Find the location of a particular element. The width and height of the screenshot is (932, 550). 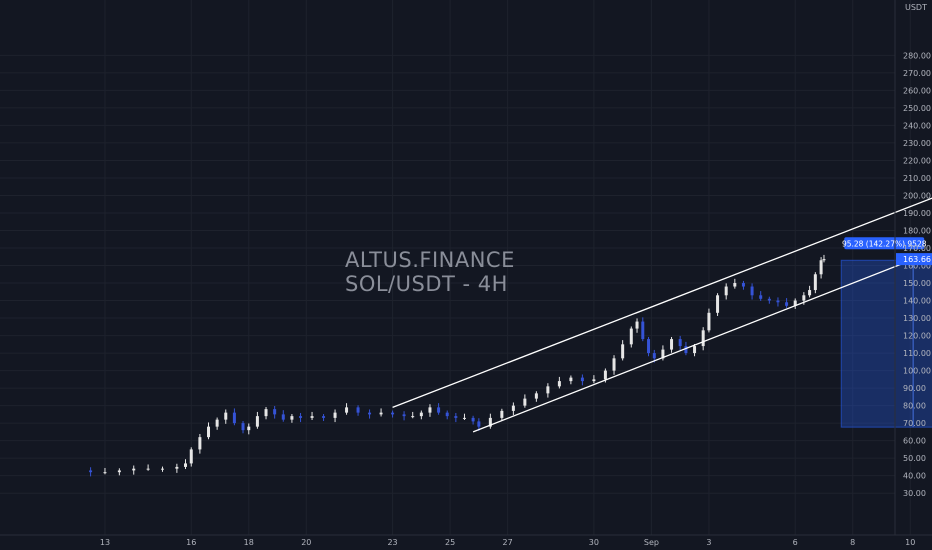

price-tick-label: 240.00 is located at coordinates (917, 125).